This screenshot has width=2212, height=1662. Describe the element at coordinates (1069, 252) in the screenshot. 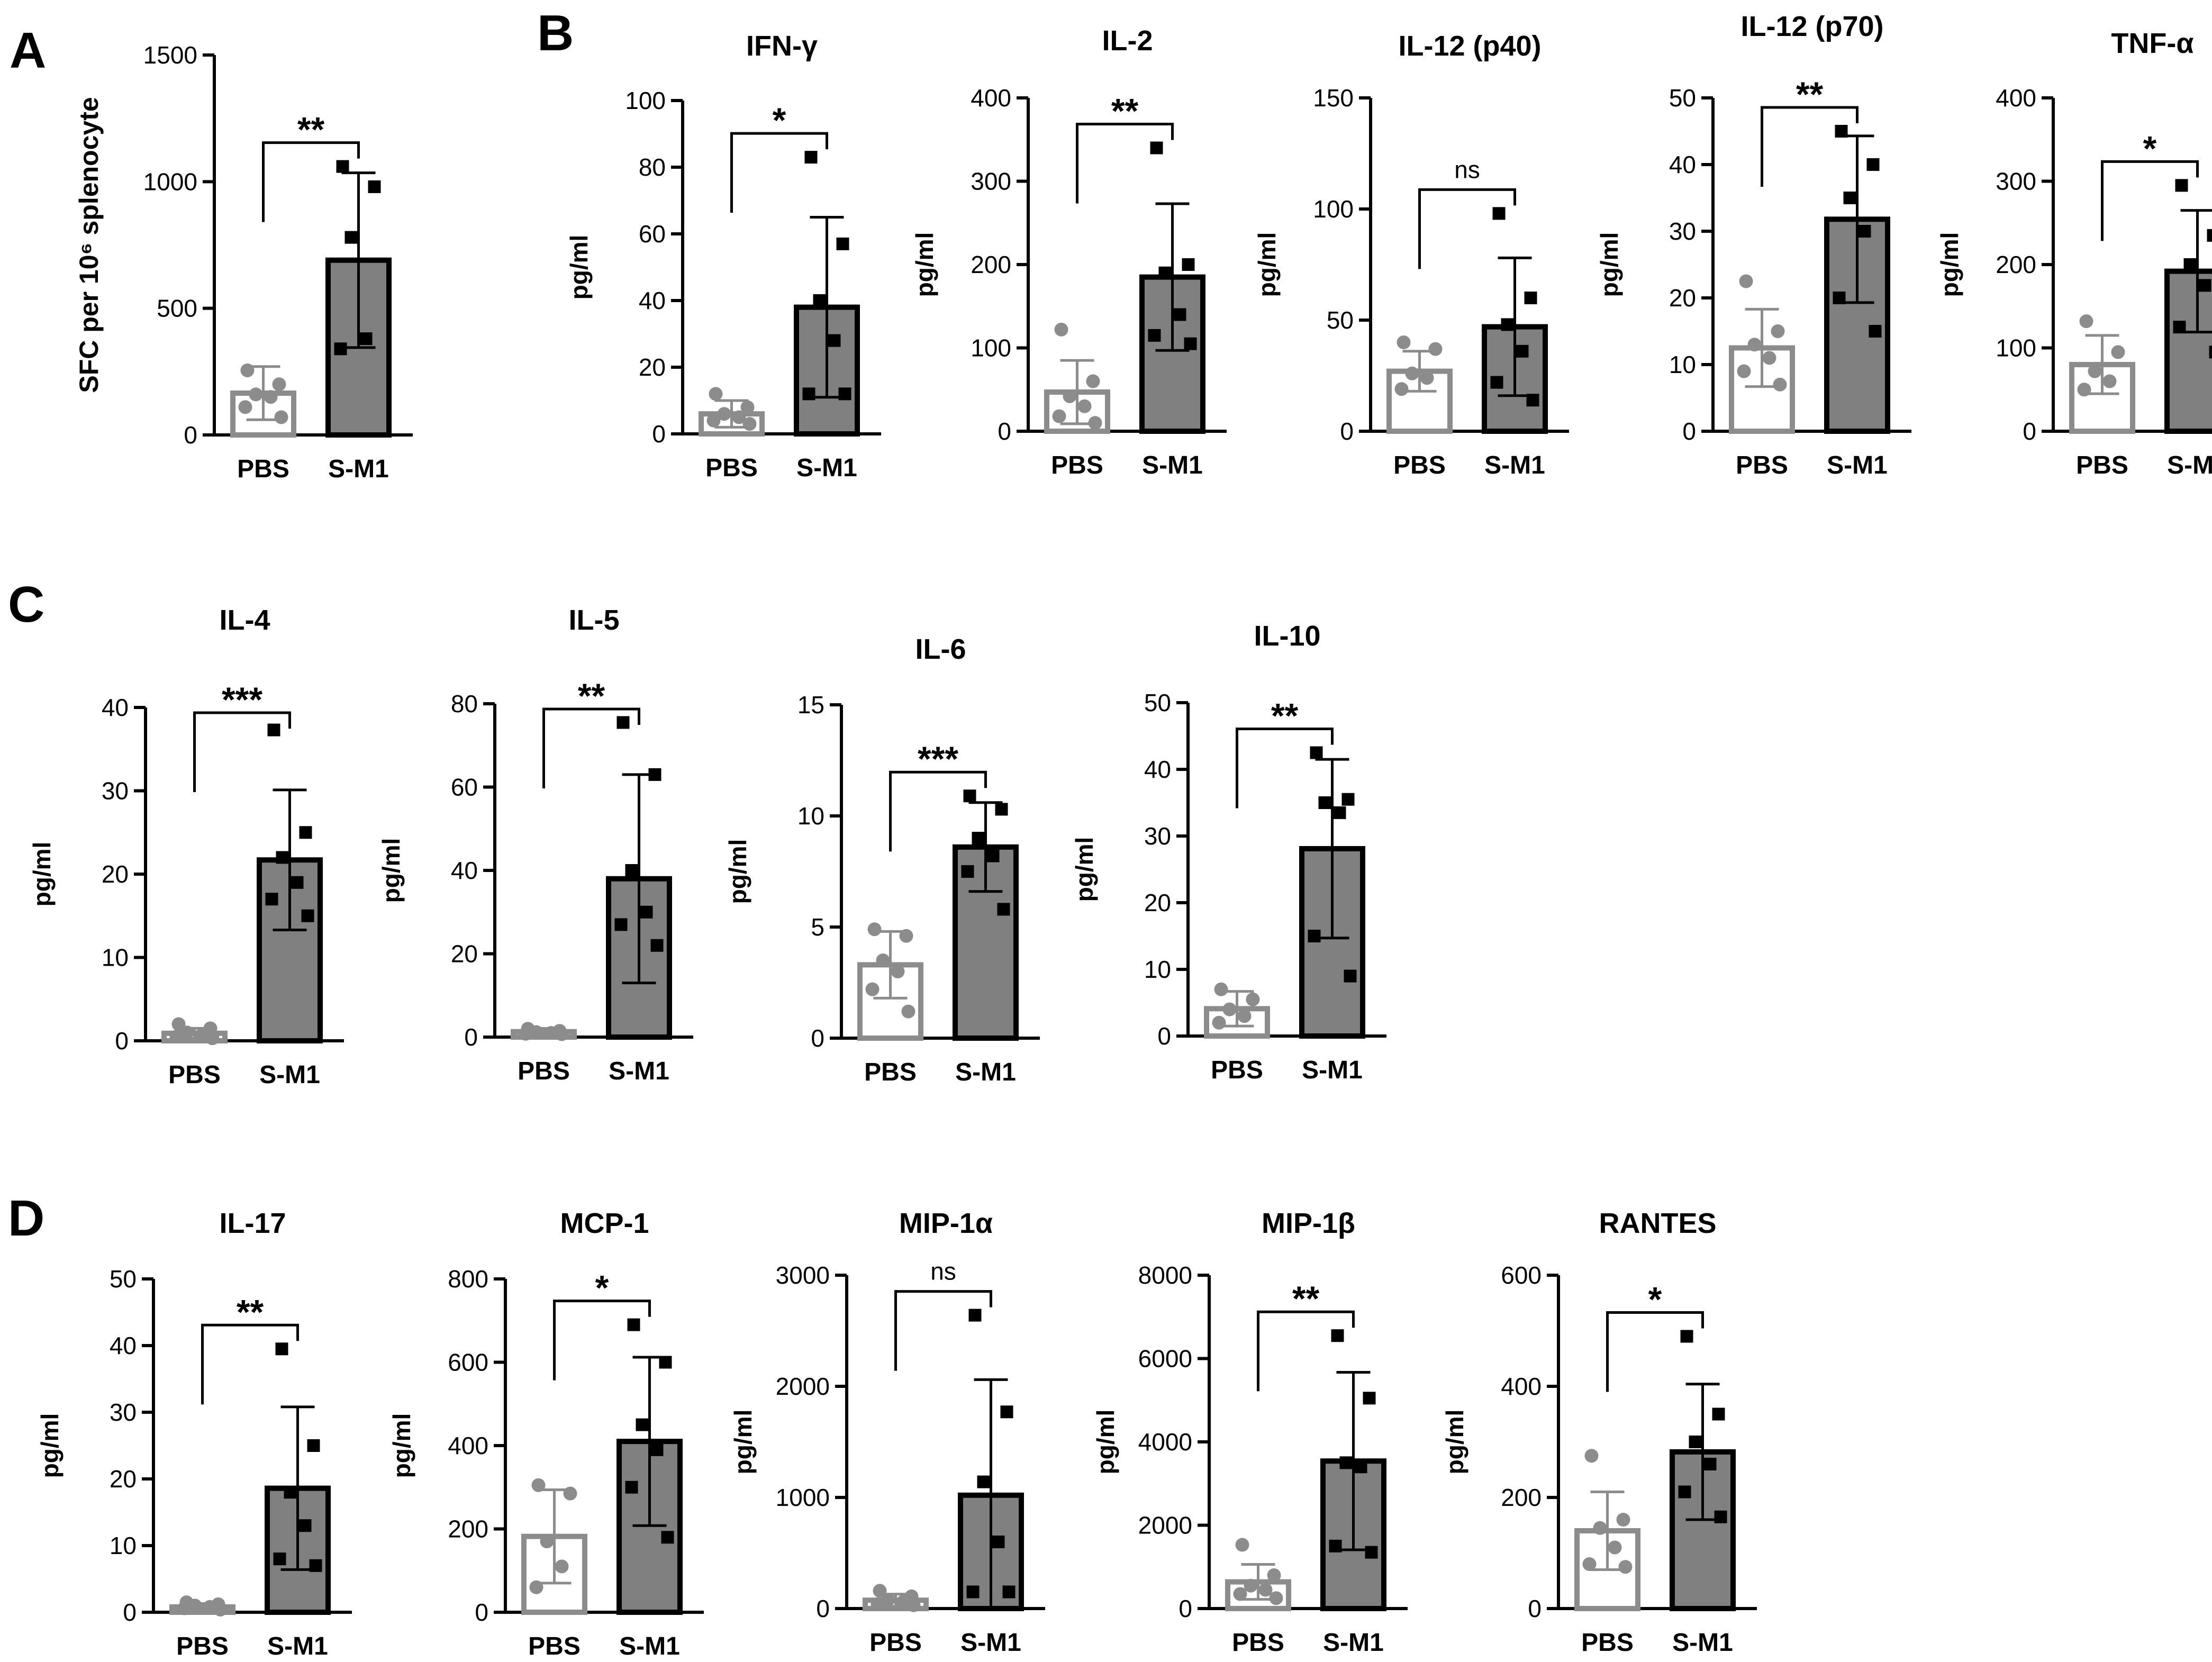

I see `chart-il-2: 0 100 200 300 400 pg/ml IL-2 PBS S-M1 **` at that location.